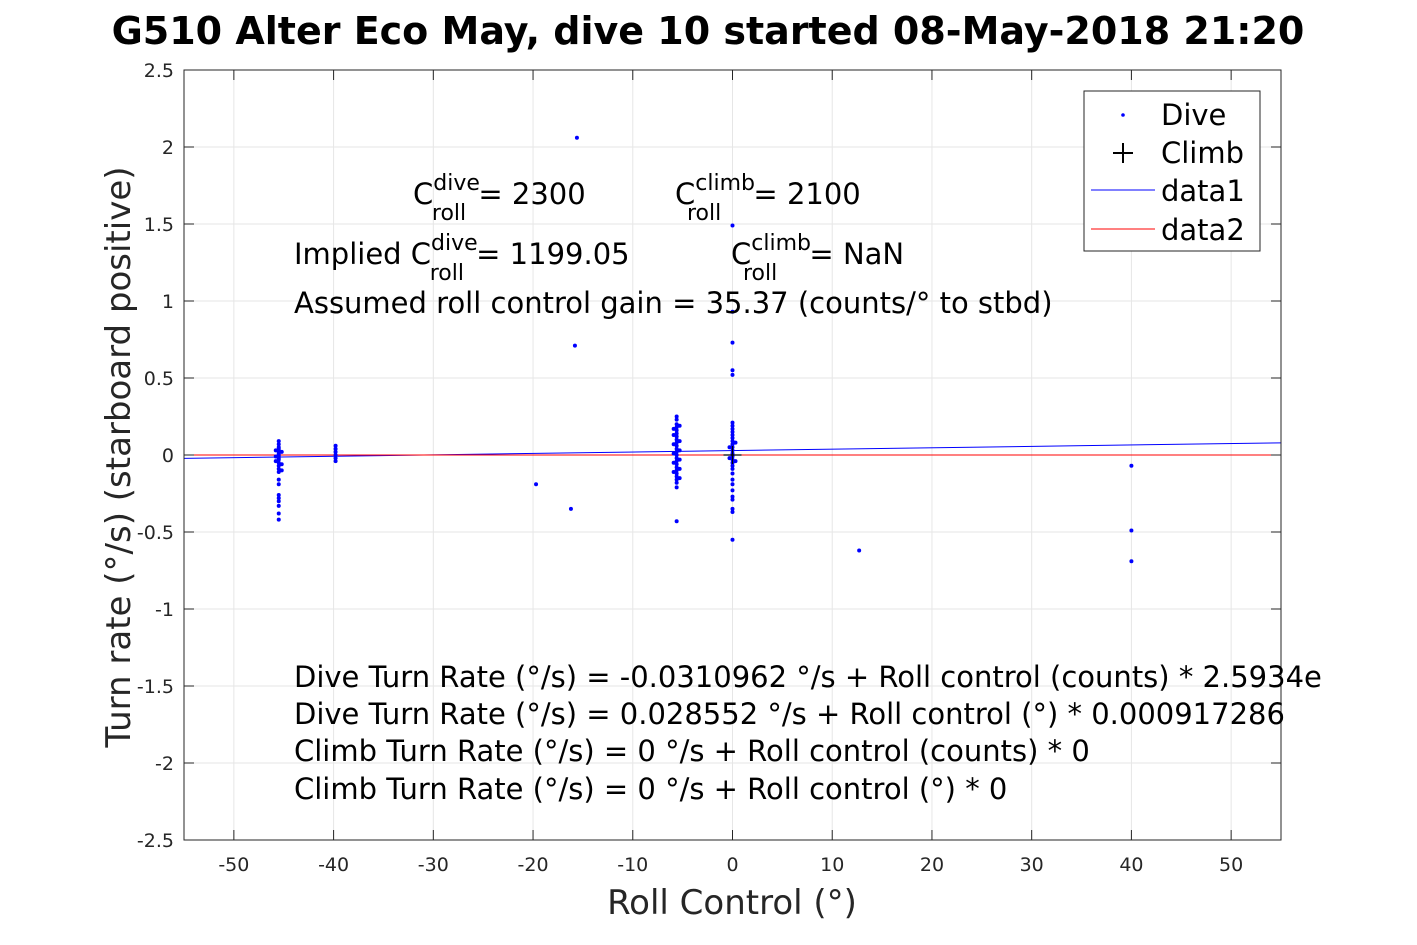 The image size is (1417, 945). I want to click on y-tick-label: 2.5, so click(159, 71).